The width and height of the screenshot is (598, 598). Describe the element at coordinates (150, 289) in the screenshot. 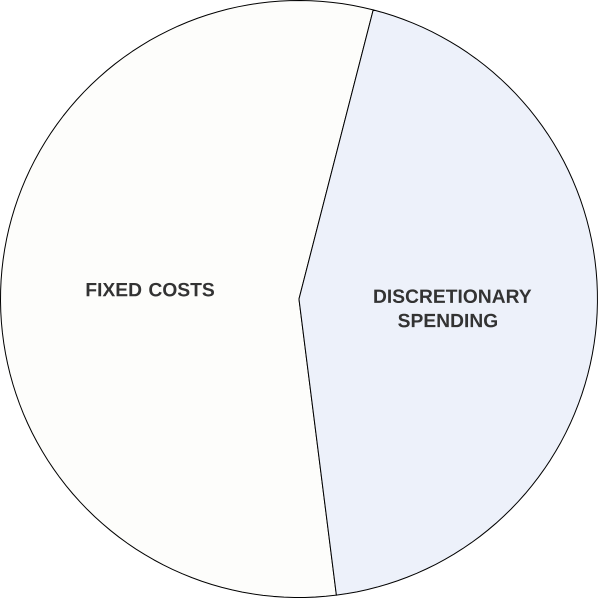

I see `slice-label: FIXED COSTS` at that location.